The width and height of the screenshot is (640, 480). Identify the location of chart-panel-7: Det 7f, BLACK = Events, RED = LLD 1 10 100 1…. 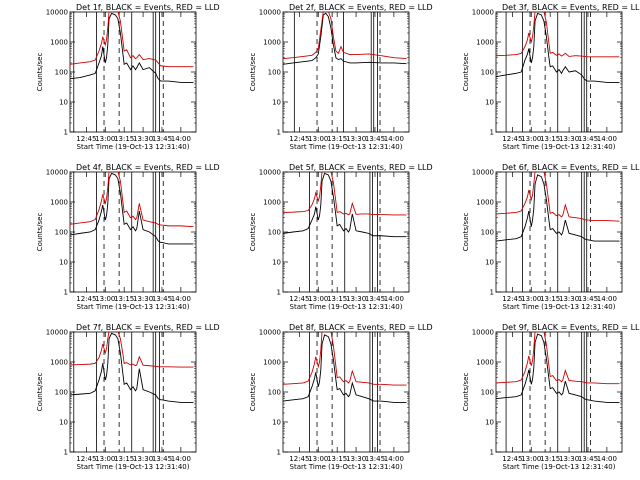
(128, 397).